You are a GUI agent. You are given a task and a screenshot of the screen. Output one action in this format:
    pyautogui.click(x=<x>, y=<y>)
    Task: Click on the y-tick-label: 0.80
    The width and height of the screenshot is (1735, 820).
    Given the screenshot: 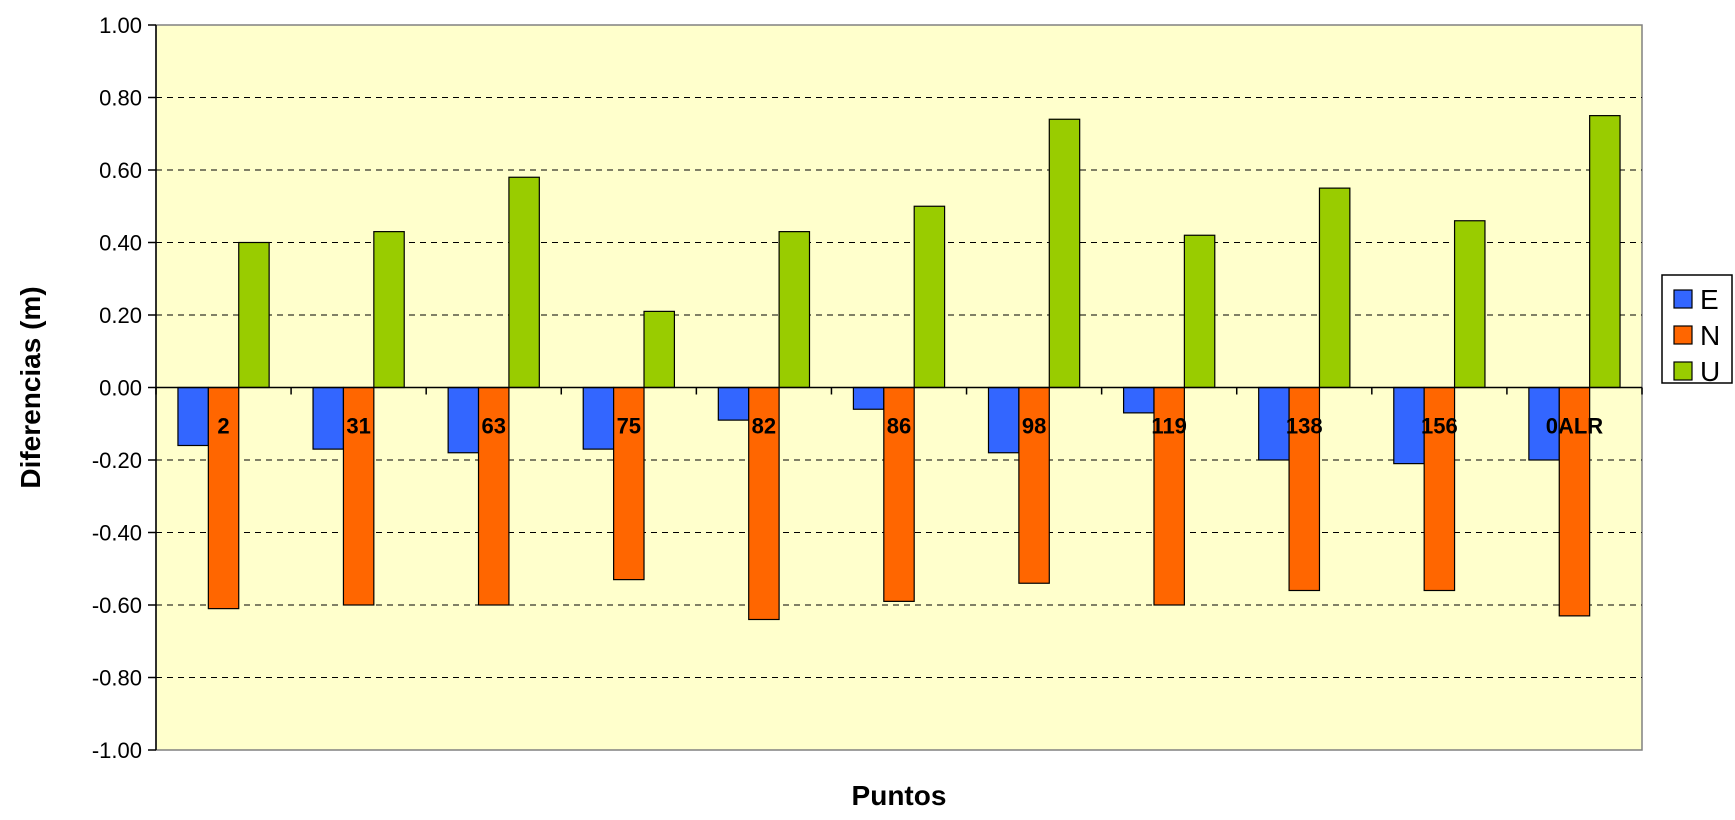 What is the action you would take?
    pyautogui.click(x=120, y=98)
    